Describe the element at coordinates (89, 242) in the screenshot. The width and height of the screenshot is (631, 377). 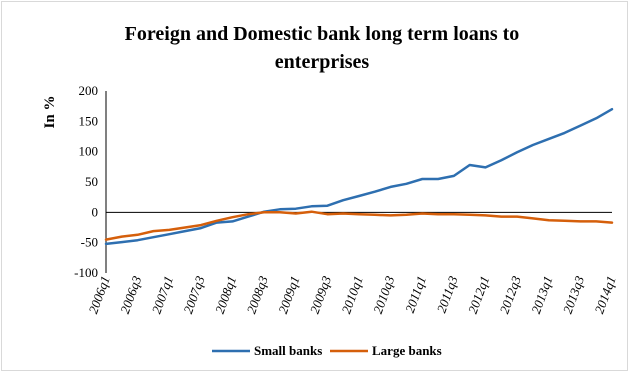
I see `y-tick-label: -50` at that location.